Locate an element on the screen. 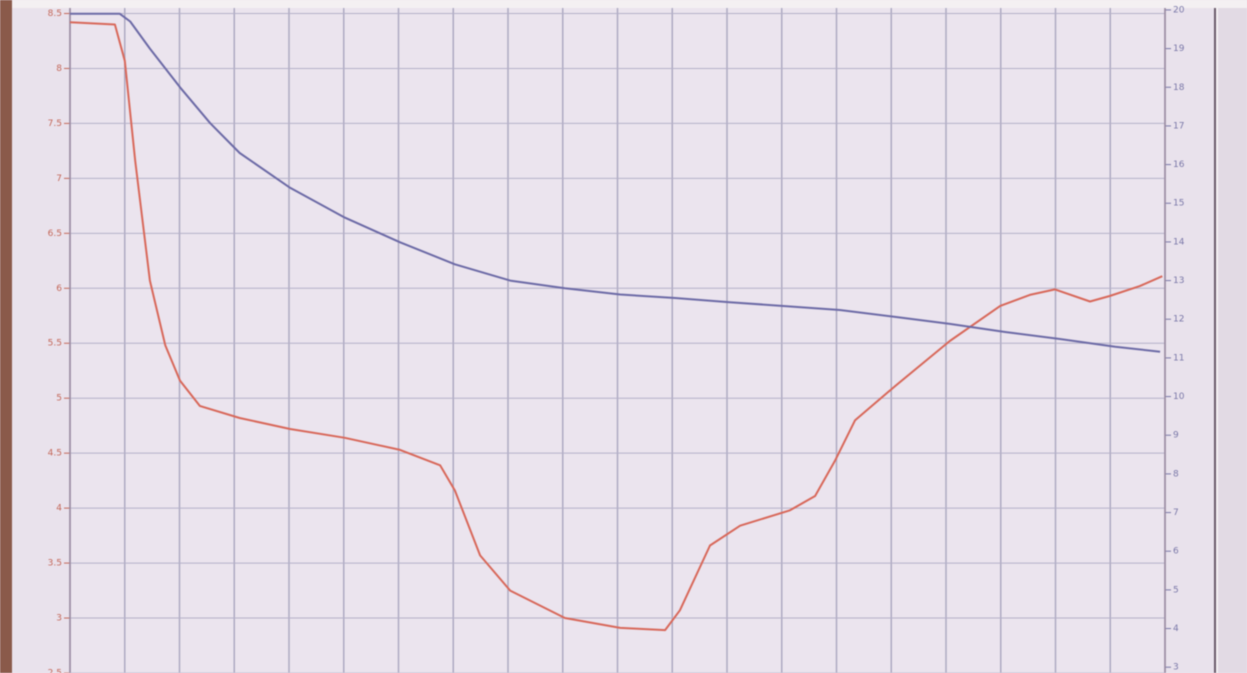 This screenshot has width=1247, height=673. side-list is located at coordinates (1232, 340).